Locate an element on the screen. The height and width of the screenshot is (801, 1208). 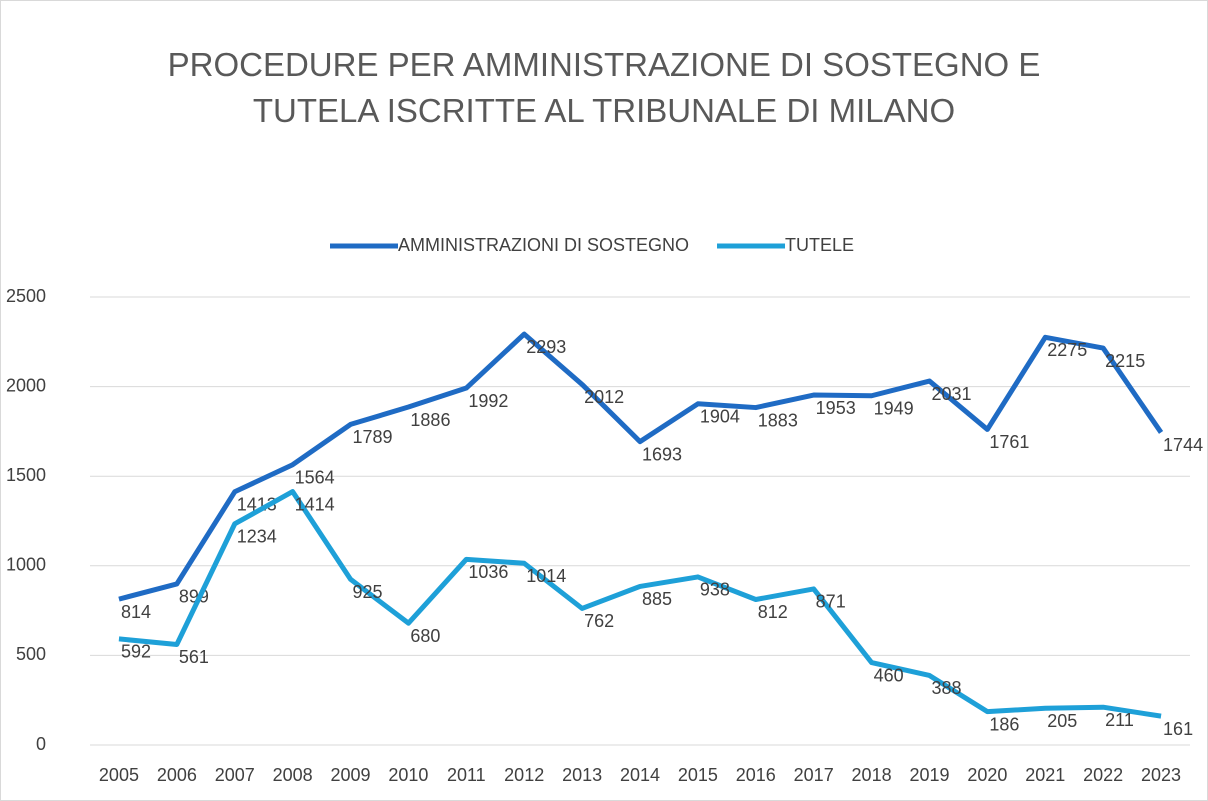
x-tick-label: 2023 is located at coordinates (1161, 775).